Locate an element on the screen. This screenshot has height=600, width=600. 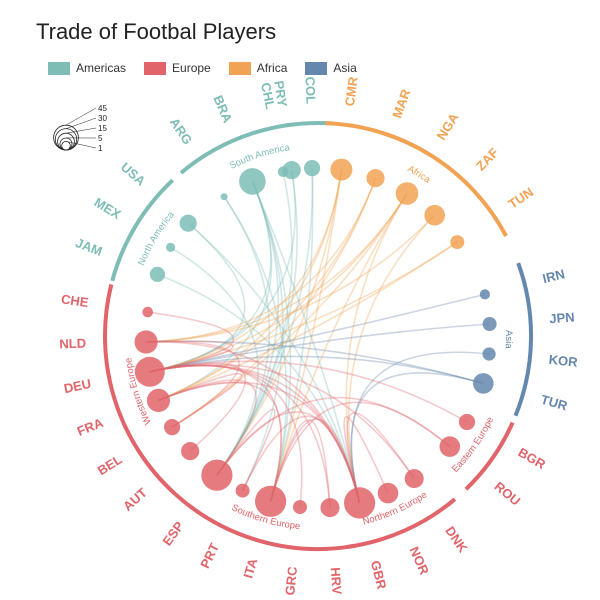
node-bgr is located at coordinates (467, 422).